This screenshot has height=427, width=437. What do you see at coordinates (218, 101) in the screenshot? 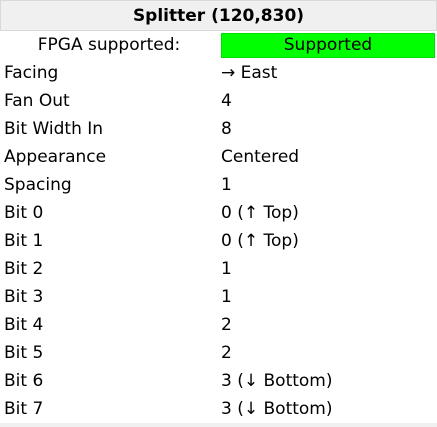
I see `attribute-row-fan-out: Fan Out 4` at bounding box center [218, 101].